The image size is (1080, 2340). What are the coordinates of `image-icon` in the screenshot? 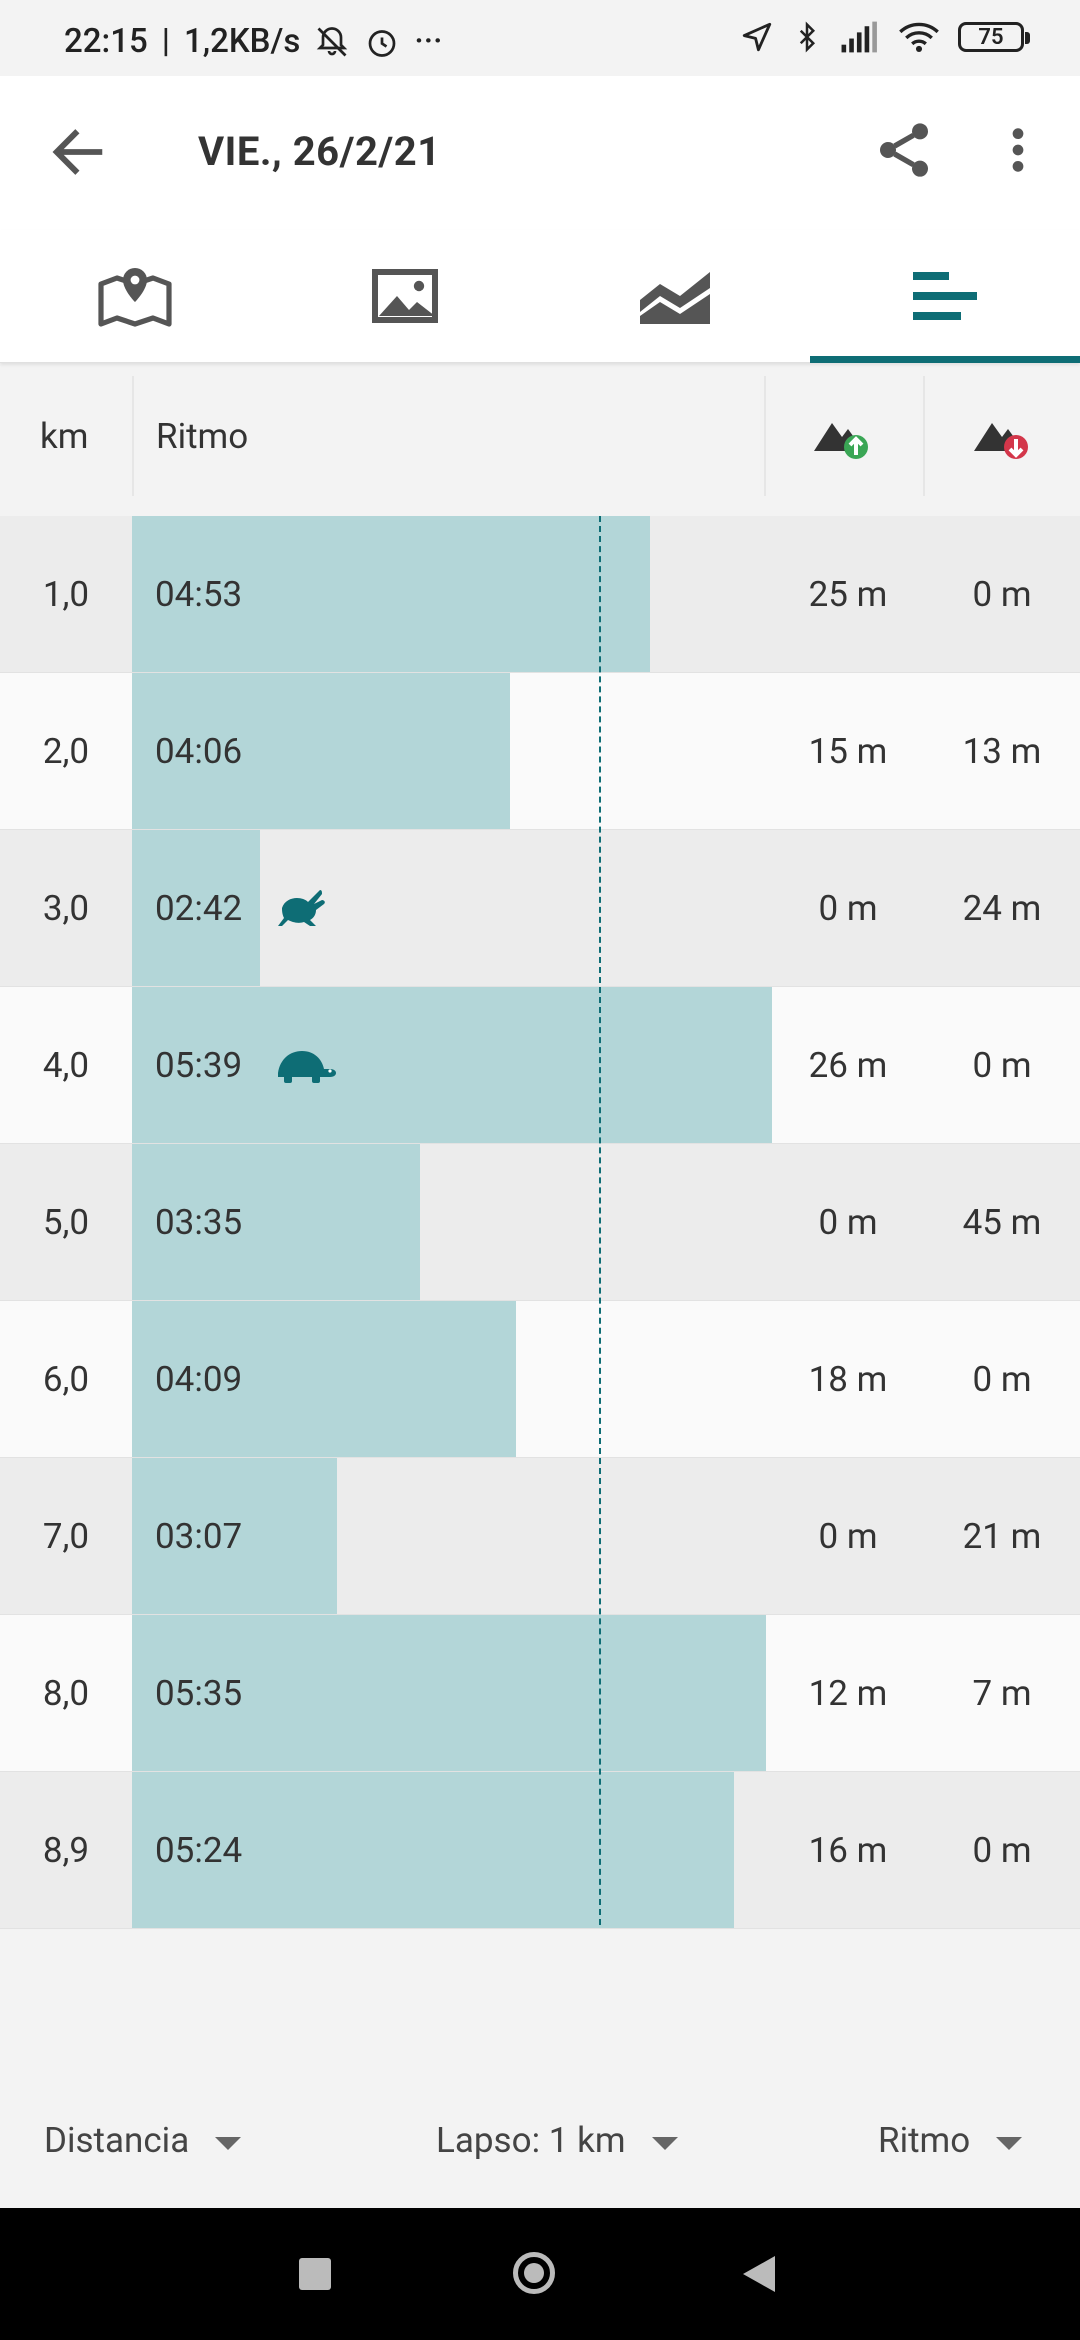 It's located at (405, 296).